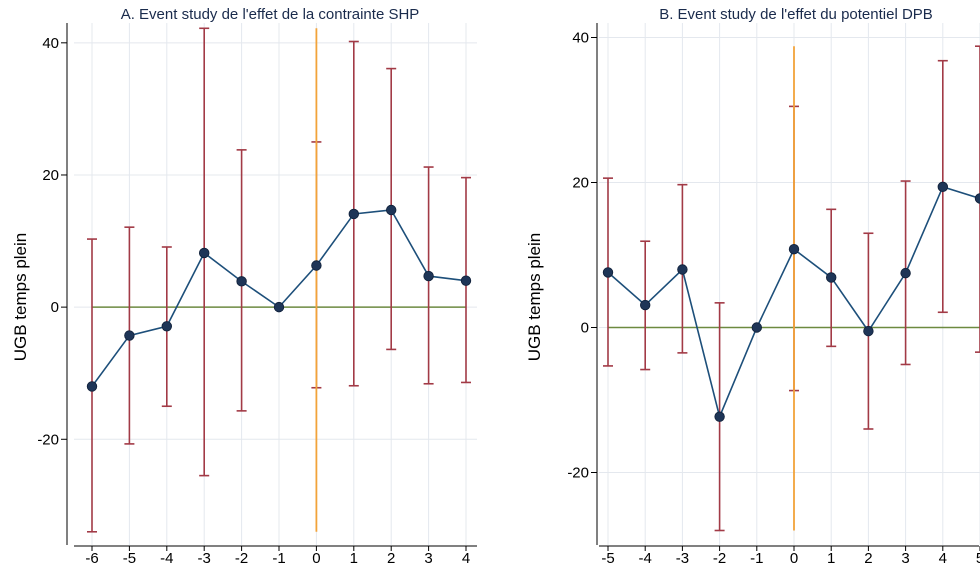 This screenshot has width=980, height=570. What do you see at coordinates (978, 558) in the screenshot?
I see `x-tick-label: 5` at bounding box center [978, 558].